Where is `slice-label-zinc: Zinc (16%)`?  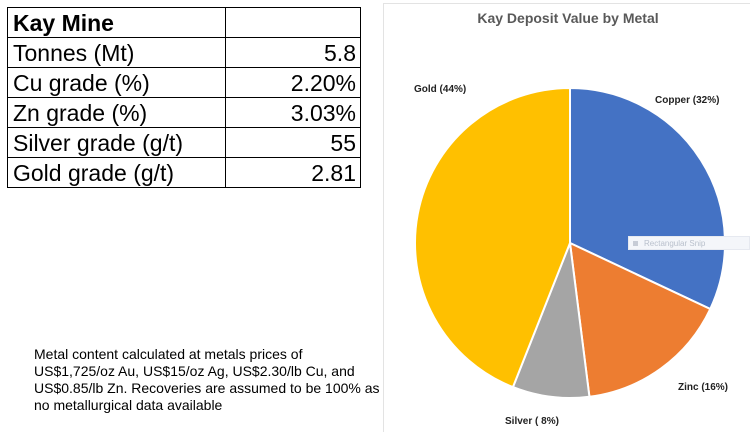
slice-label-zinc: Zinc (16%) is located at coordinates (703, 387).